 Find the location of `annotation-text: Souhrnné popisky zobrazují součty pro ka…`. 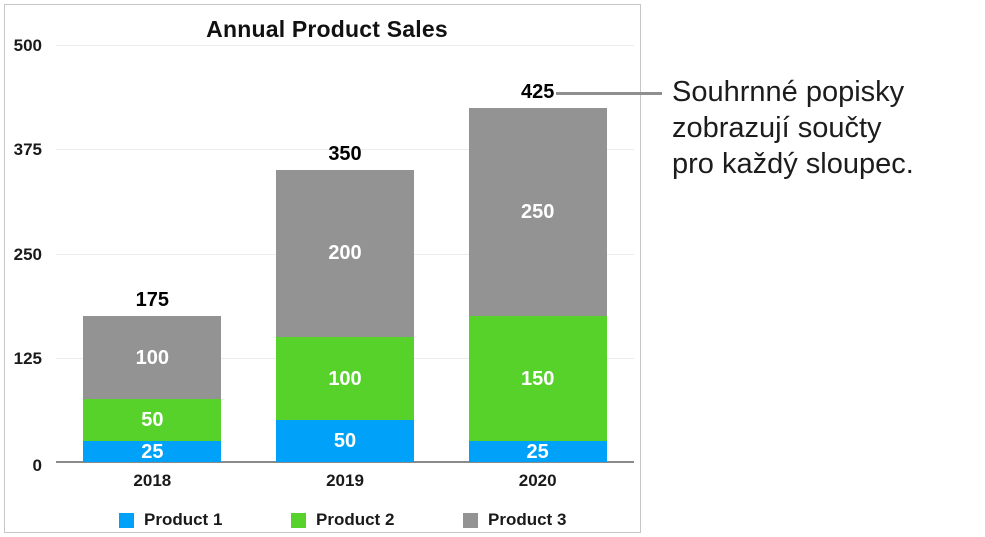

annotation-text: Souhrnné popisky zobrazují součty pro ka… is located at coordinates (793, 128).